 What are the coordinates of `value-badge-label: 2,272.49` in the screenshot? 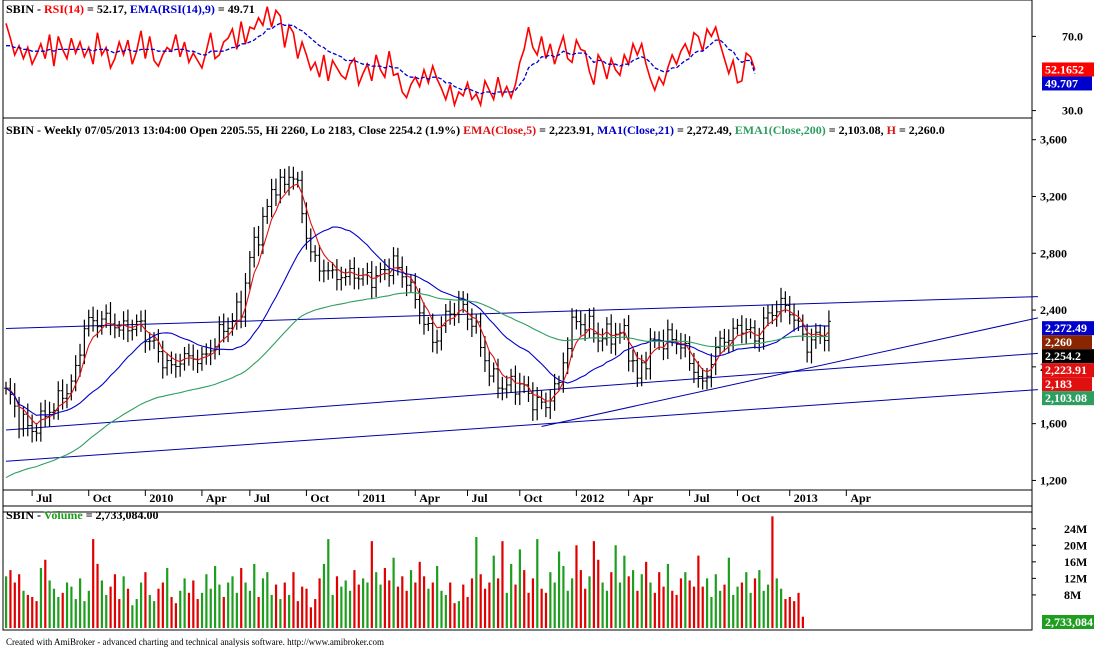 It's located at (1066, 328).